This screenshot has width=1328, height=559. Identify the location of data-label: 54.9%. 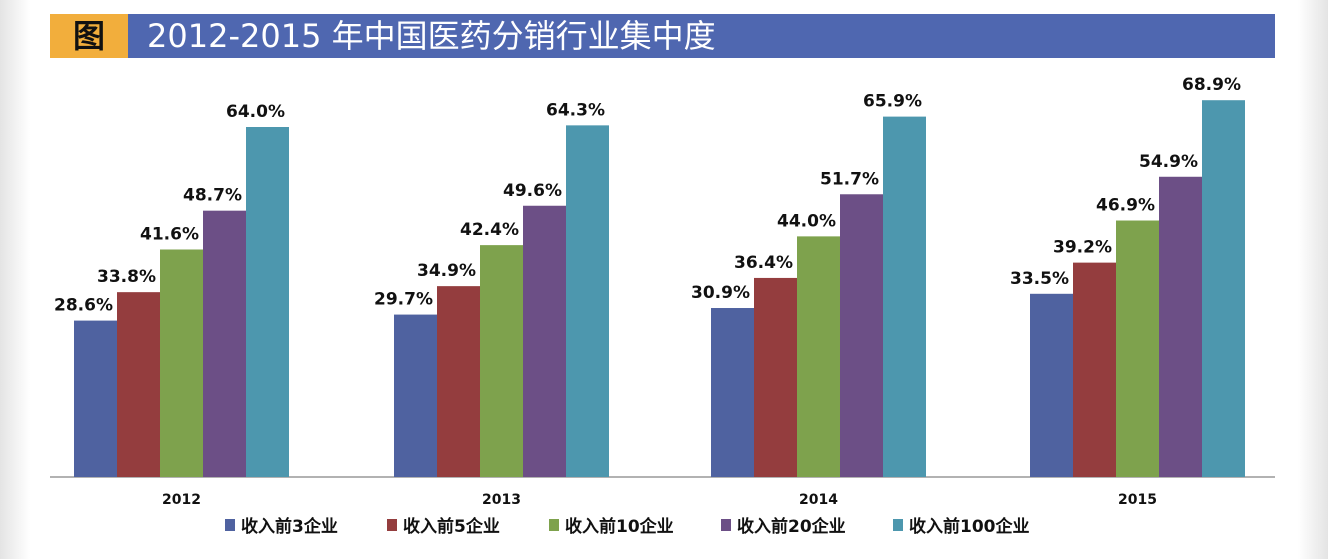
(1168, 162).